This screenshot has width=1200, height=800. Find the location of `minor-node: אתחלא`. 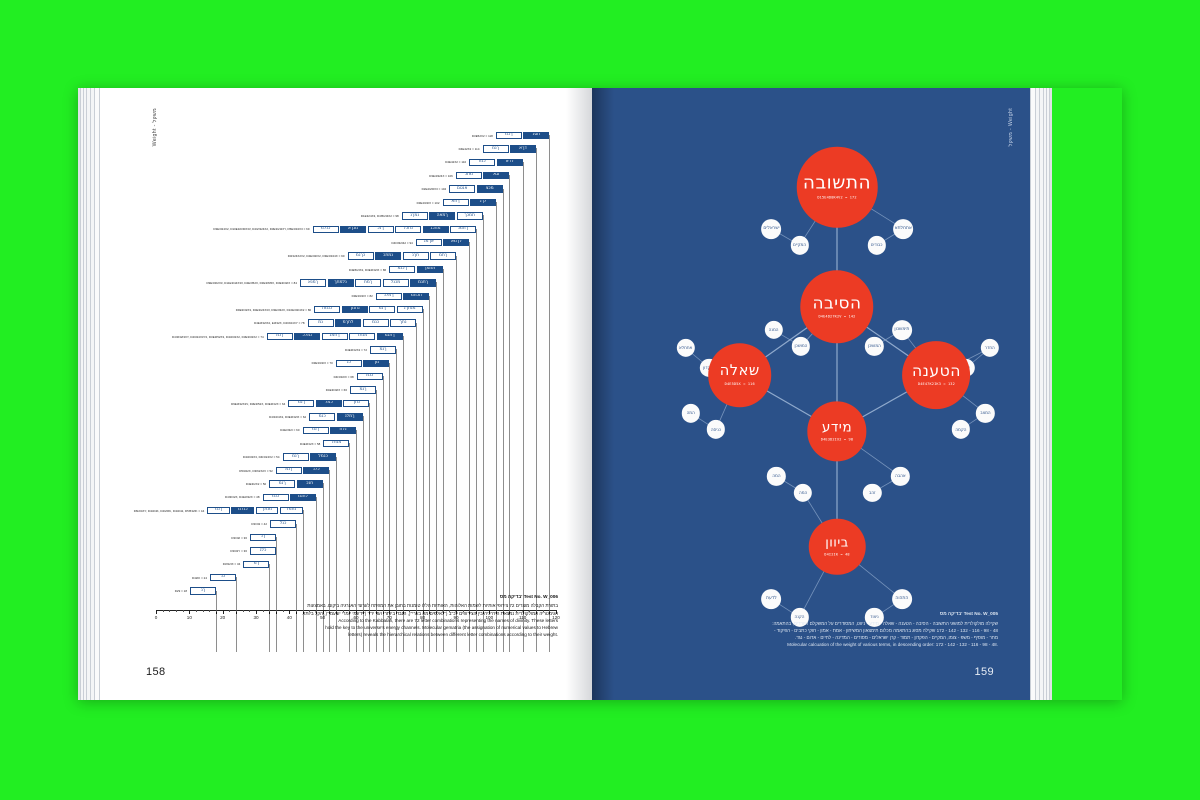

minor-node: אתחלא is located at coordinates (685, 348).